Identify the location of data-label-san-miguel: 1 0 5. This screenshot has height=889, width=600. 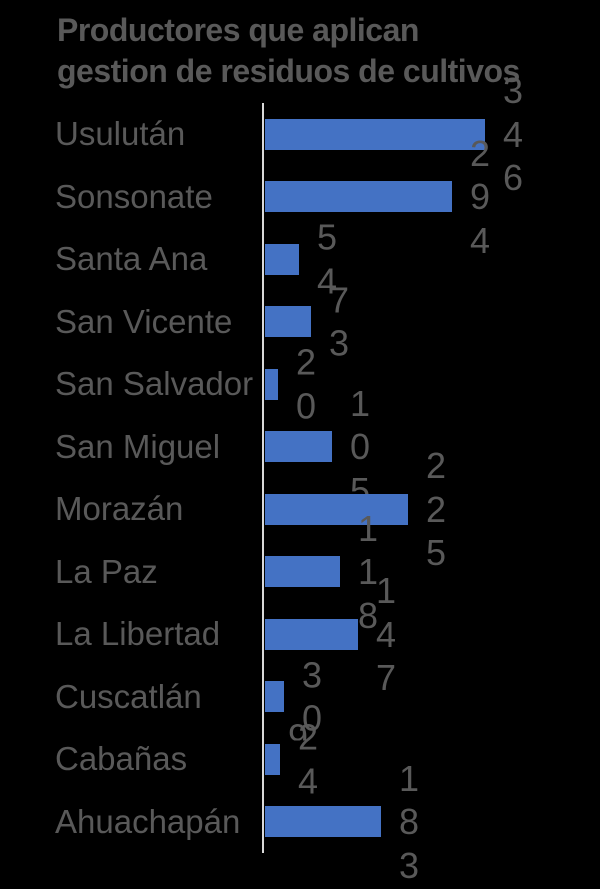
(360, 446).